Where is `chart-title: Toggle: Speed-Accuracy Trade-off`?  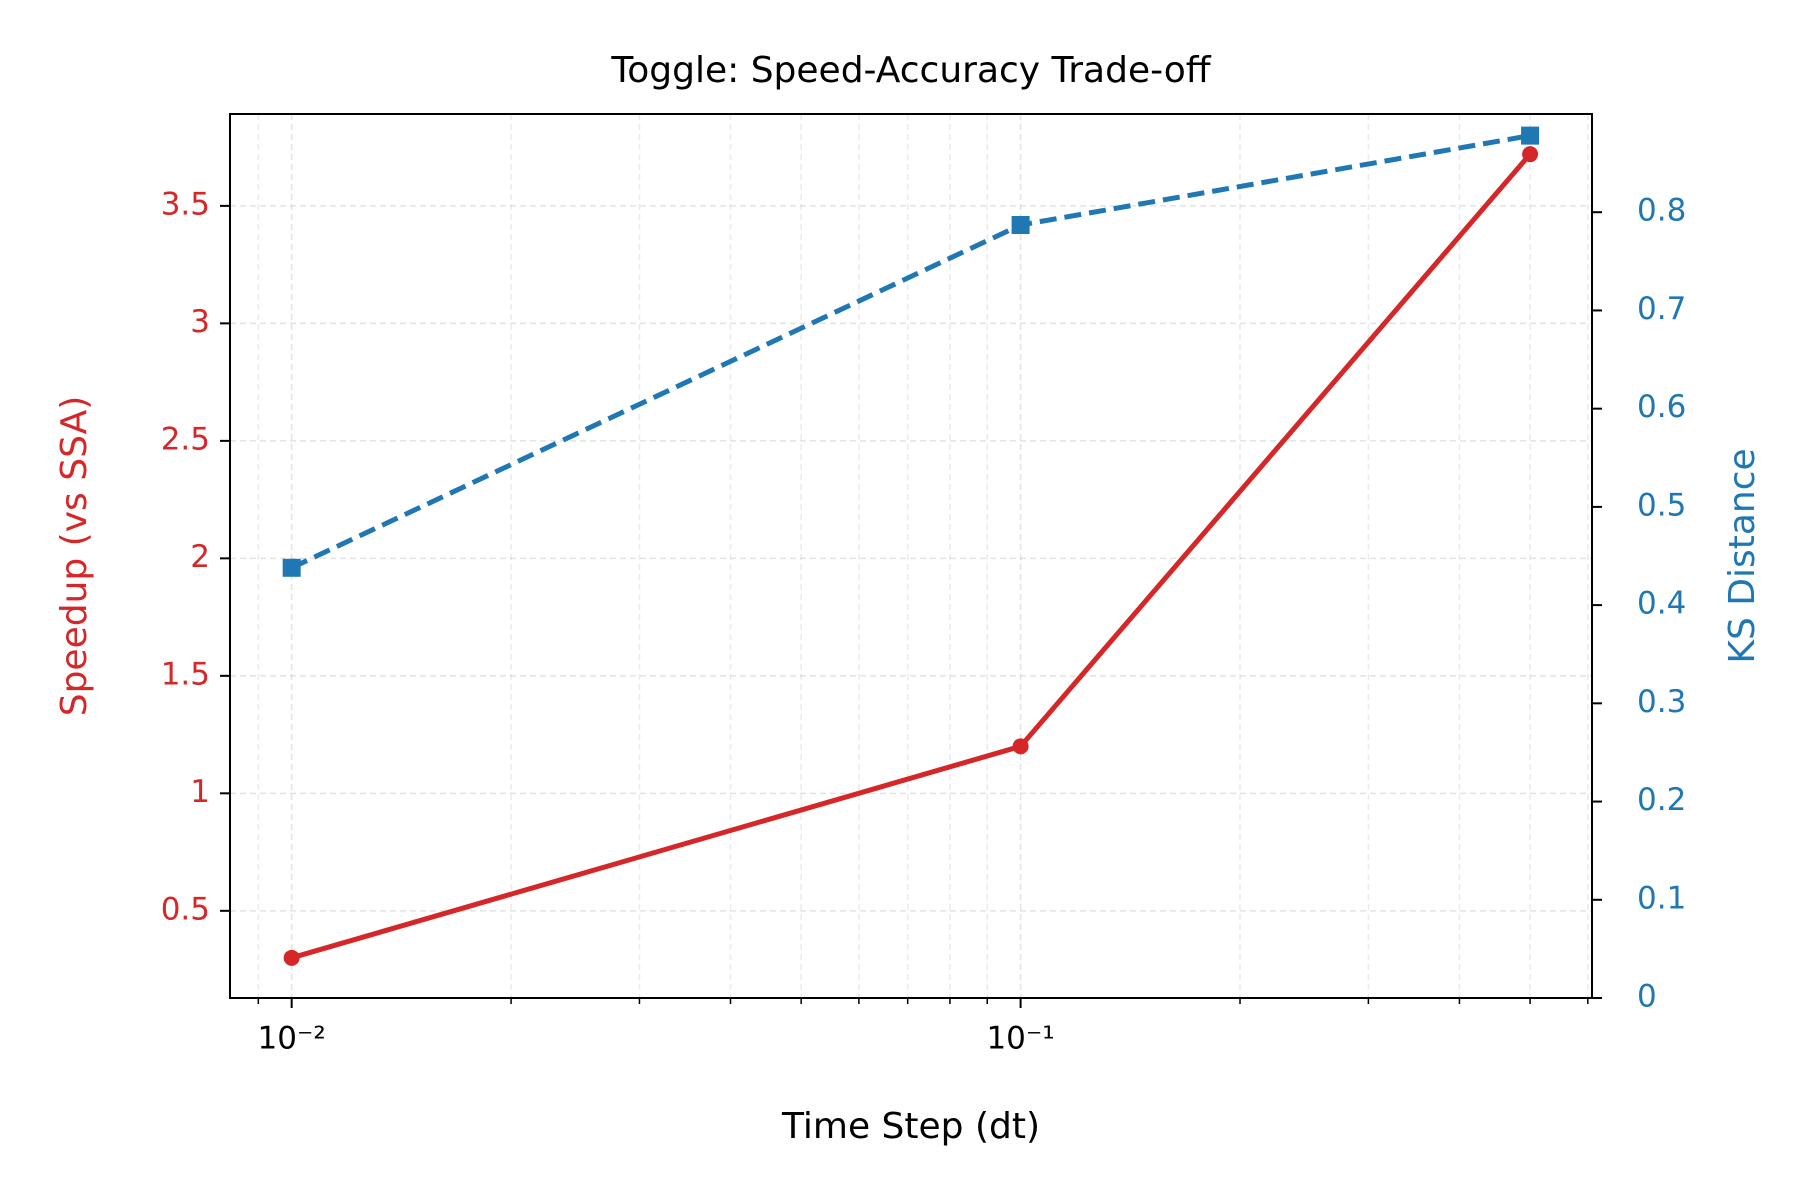
chart-title: Toggle: Speed-Accuracy Trade-off is located at coordinates (910, 70).